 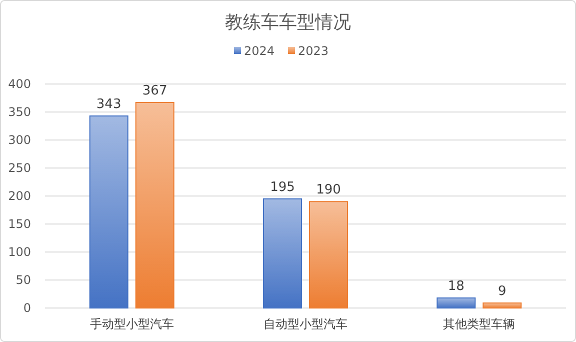 I want to click on y-tick-label: 100, so click(x=19, y=252).